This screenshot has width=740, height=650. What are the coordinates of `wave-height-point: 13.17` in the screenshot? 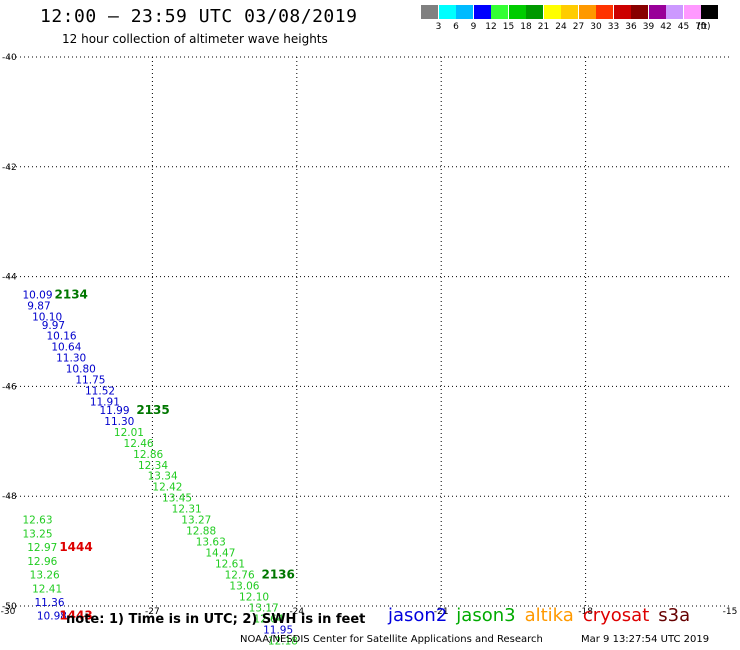 It's located at (264, 608).